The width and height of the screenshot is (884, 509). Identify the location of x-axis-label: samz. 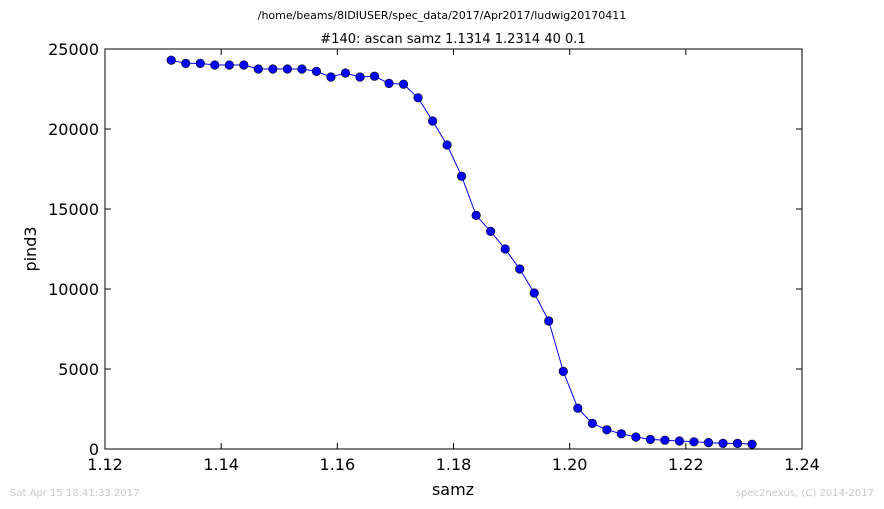
(453, 489).